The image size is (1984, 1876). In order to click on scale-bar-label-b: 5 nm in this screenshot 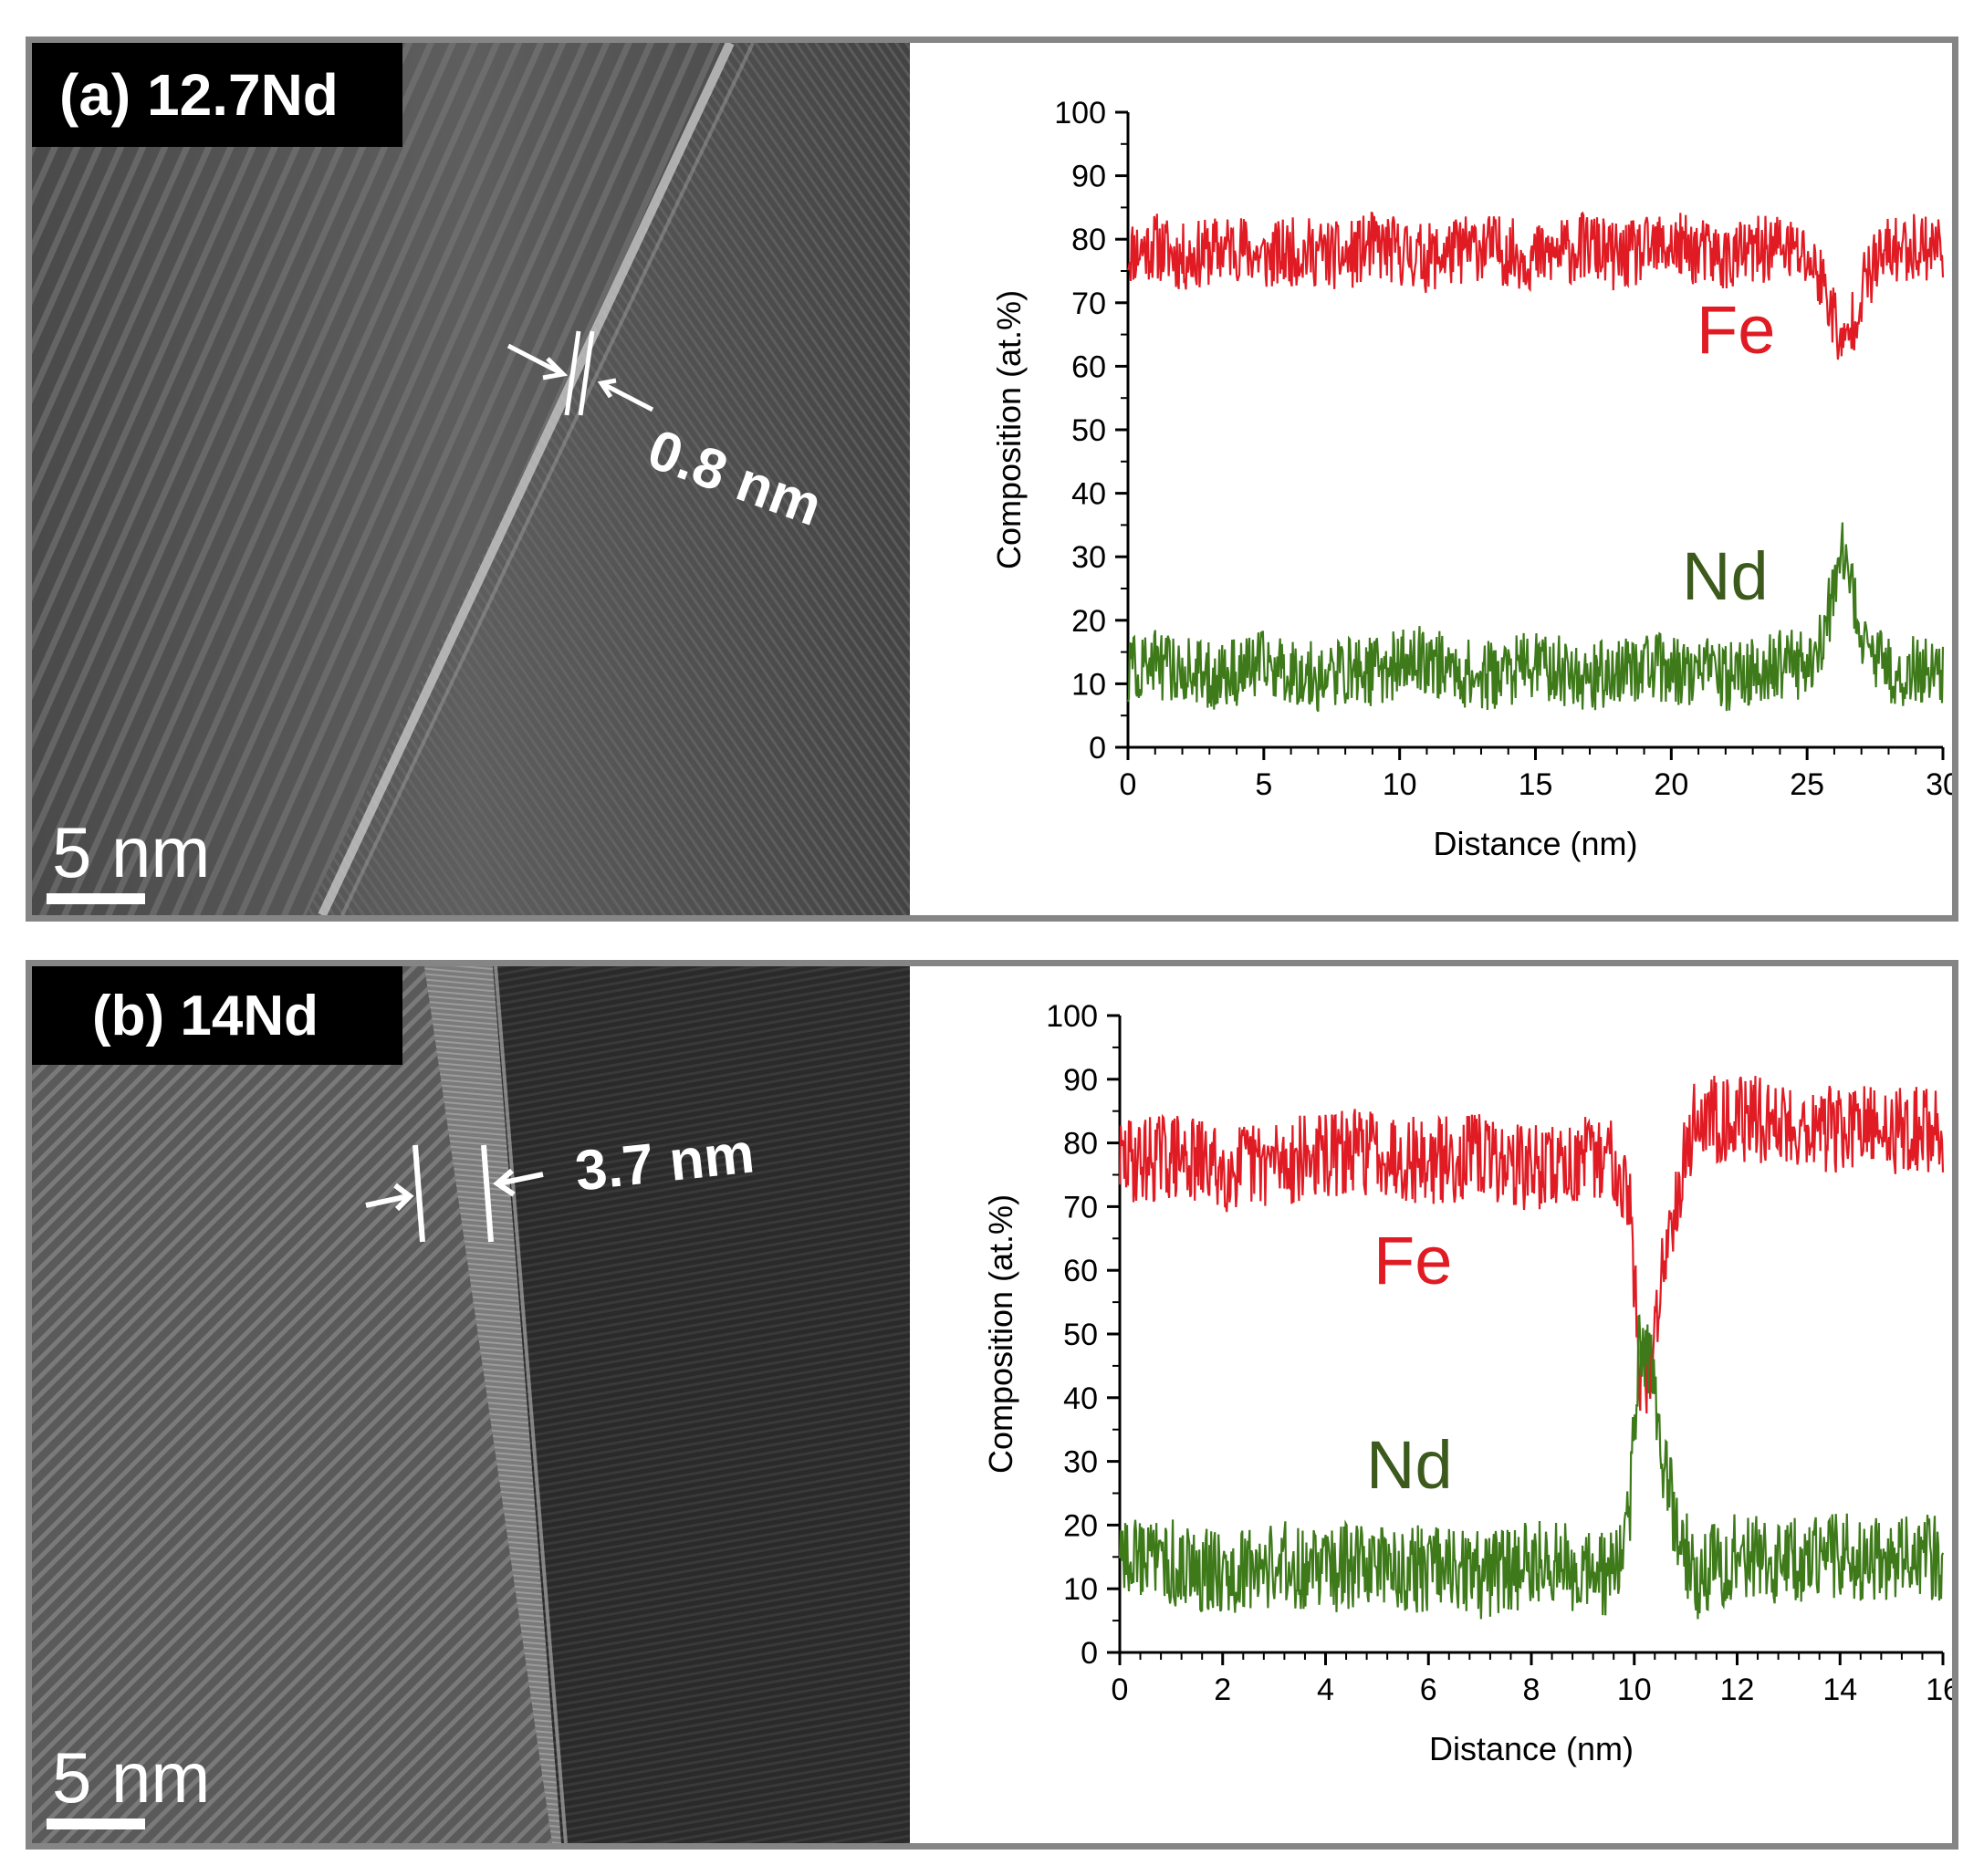, I will do `click(131, 1778)`.